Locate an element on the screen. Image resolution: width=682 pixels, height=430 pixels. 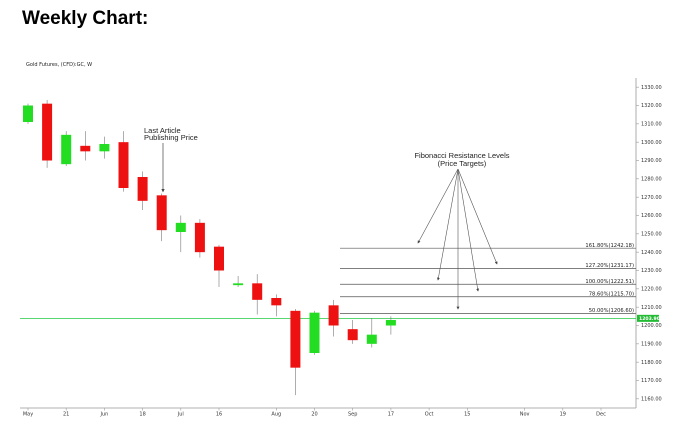
last-article-label-line2: Publishing Price is located at coordinates (171, 137).